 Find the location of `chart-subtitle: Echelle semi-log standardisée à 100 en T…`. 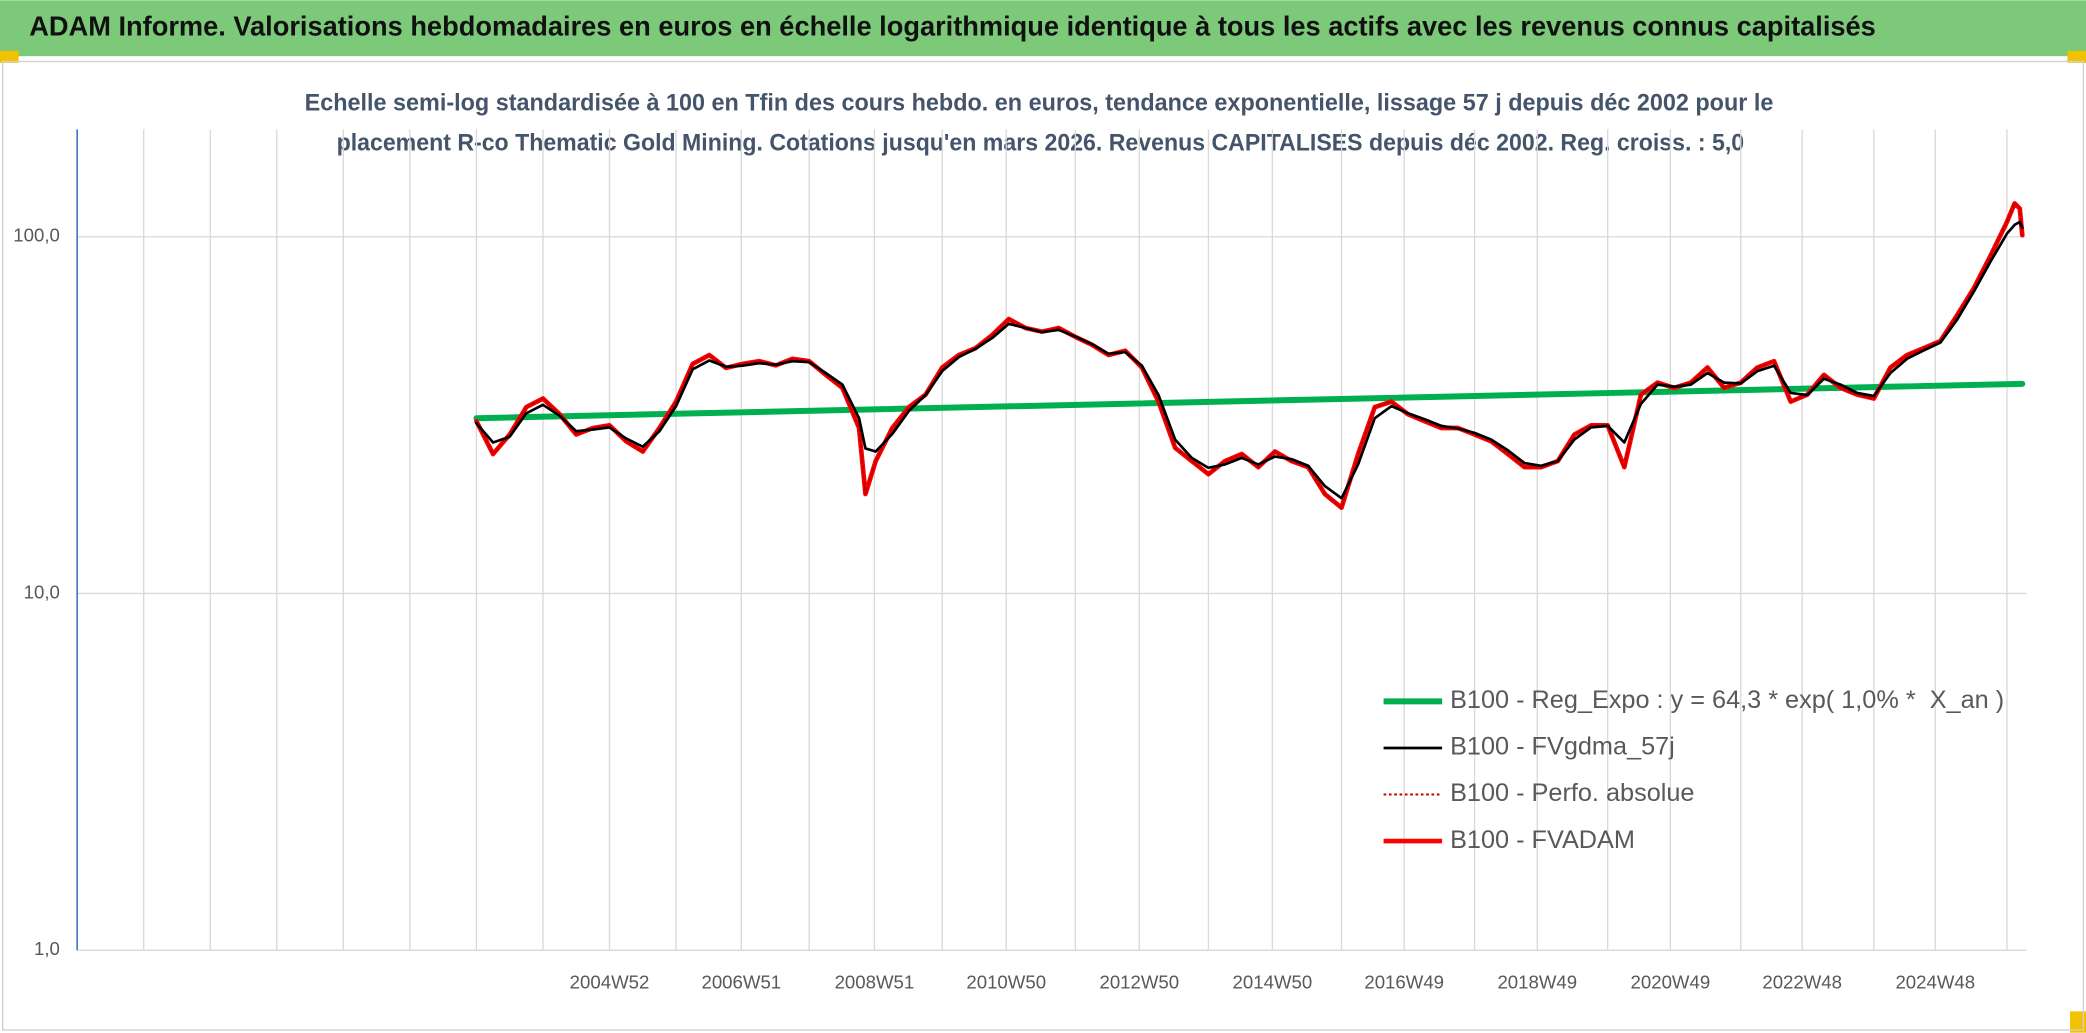

chart-subtitle: Echelle semi-log standardisée à 100 en T… is located at coordinates (1039, 102).